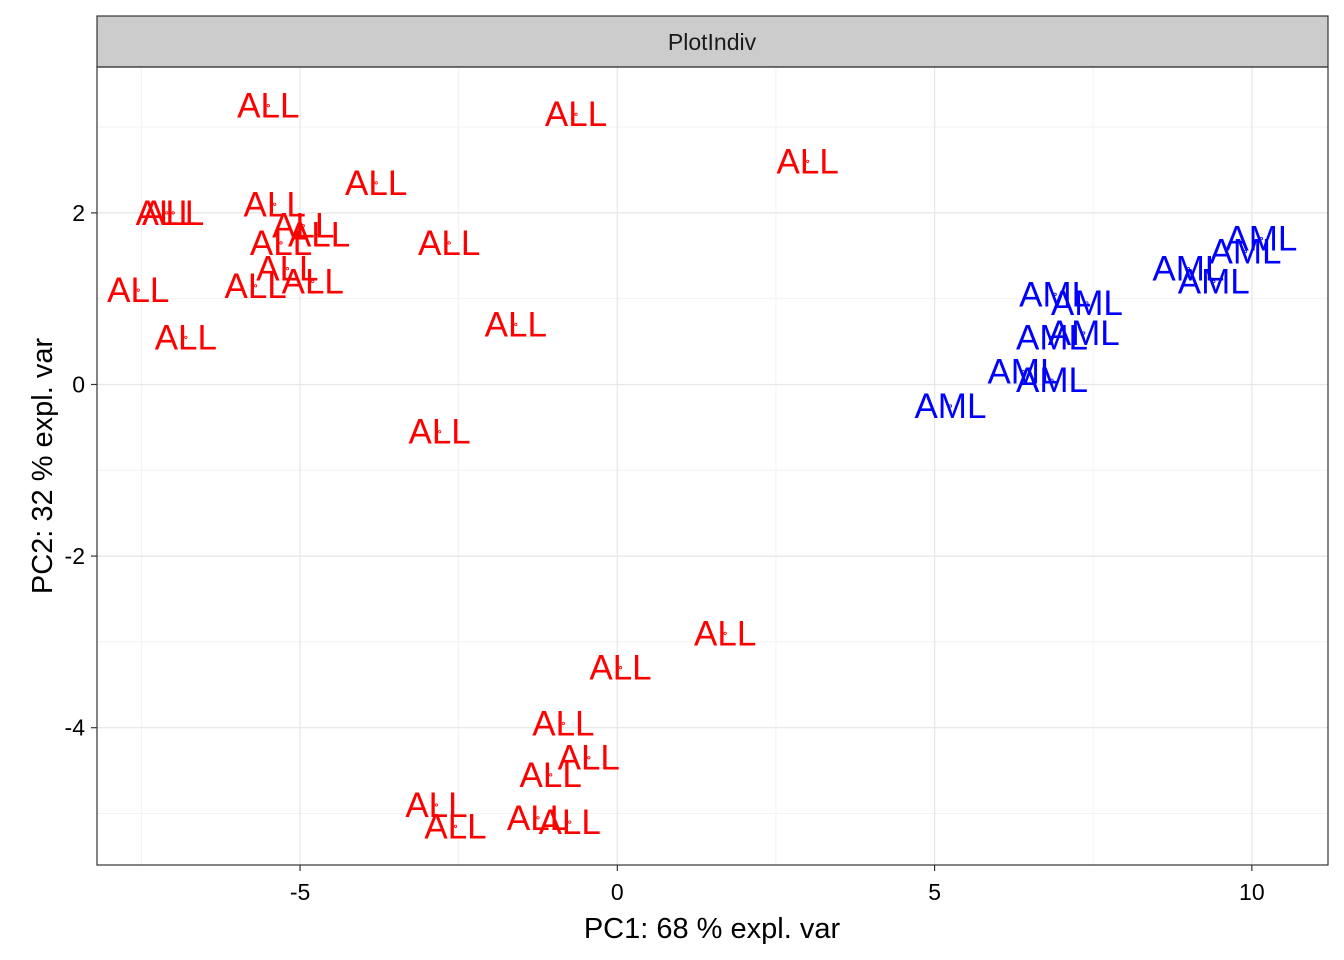 The height and width of the screenshot is (960, 1344). Describe the element at coordinates (78, 213) in the screenshot. I see `y-tick-label: 2` at that location.